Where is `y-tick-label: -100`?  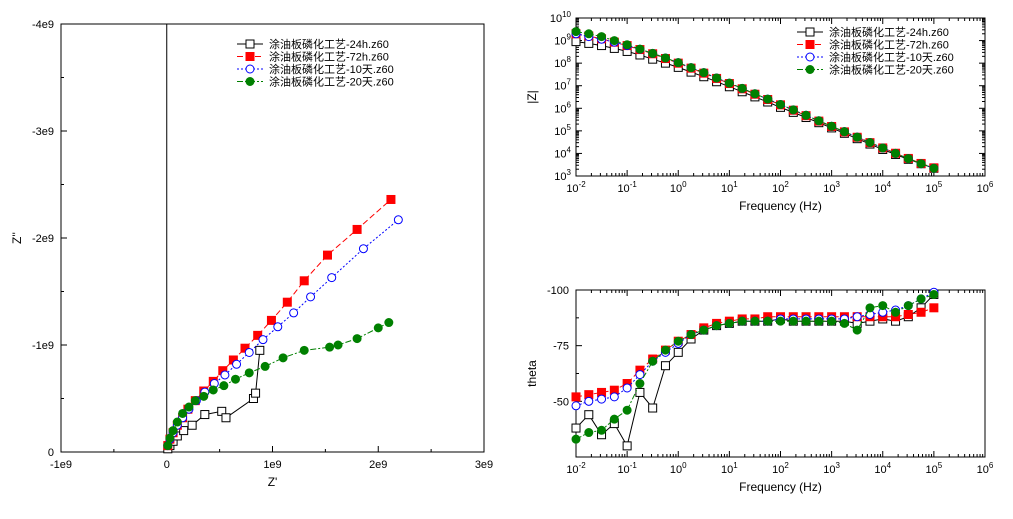 y-tick-label: -100 is located at coordinates (558, 291).